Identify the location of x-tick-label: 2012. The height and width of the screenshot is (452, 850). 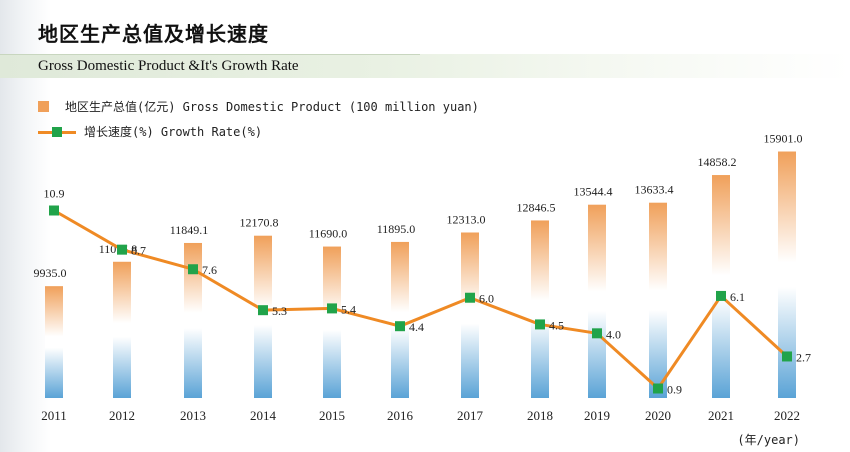
(122, 415).